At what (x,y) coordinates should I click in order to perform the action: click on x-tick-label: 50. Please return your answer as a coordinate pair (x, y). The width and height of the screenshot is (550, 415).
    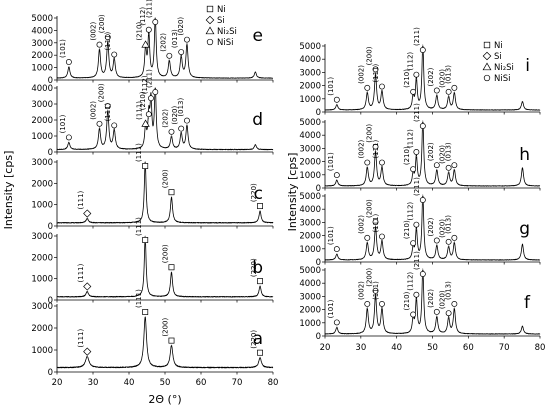
    Looking at the image, I should click on (432, 348).